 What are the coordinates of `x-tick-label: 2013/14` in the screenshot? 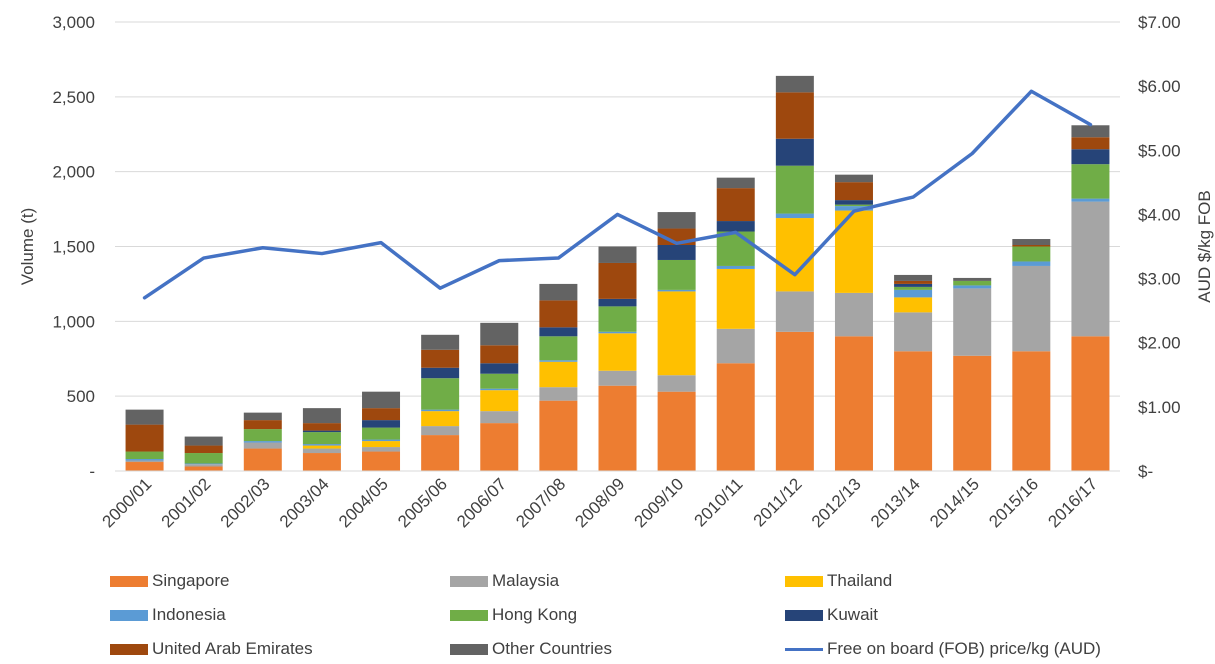 It's located at (895, 502).